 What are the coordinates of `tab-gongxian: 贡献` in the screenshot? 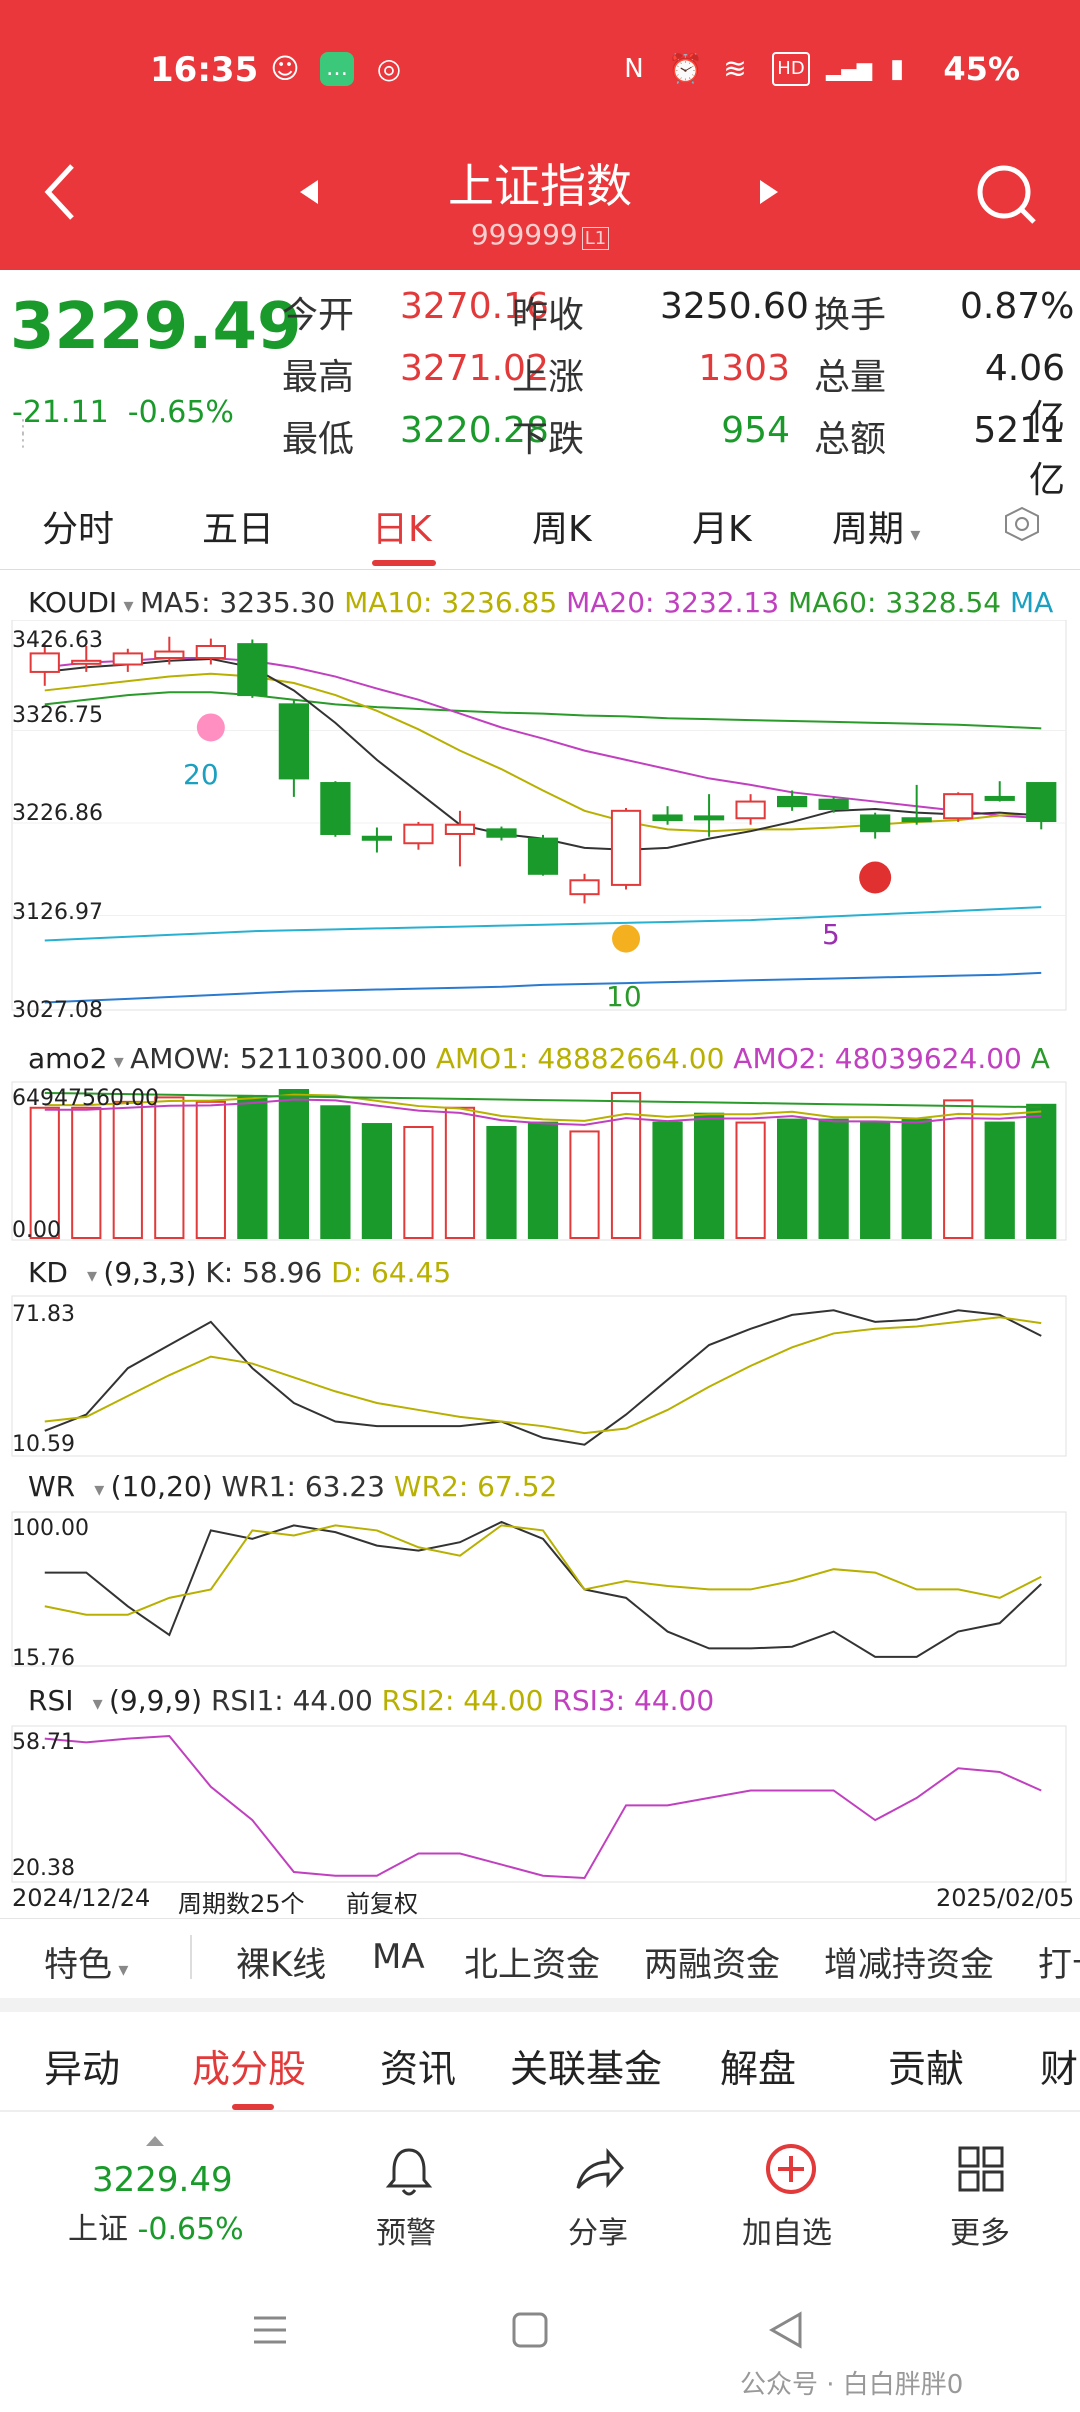 It's located at (926, 2069).